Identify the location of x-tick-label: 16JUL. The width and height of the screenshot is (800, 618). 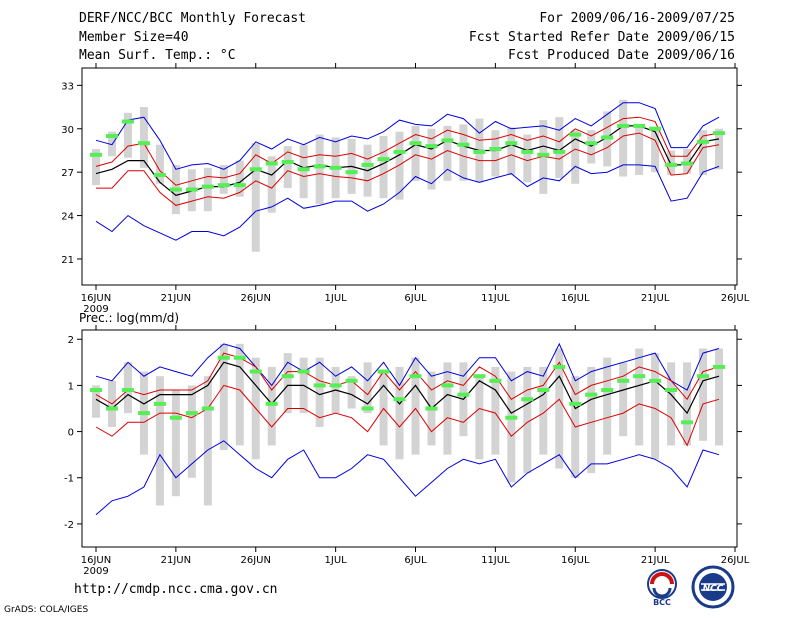
(575, 560).